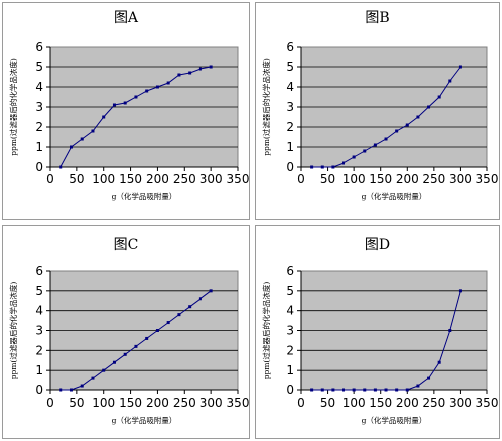 This screenshot has height=441, width=502. Describe the element at coordinates (103, 179) in the screenshot. I see `x-tick-label-a-2: 100` at that location.